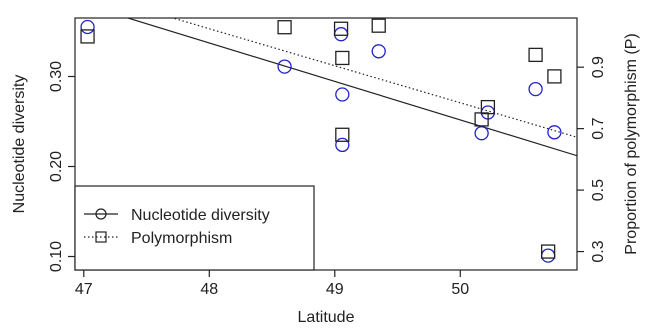  I want to click on x-axis-title: Latitude, so click(326, 317).